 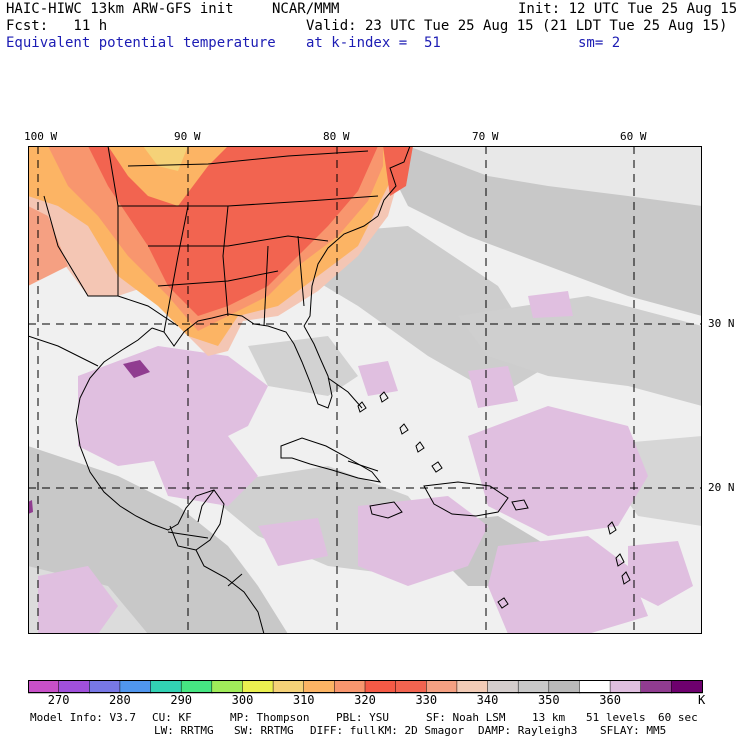 What do you see at coordinates (365, 700) in the screenshot?
I see `colorbar-label: 320` at bounding box center [365, 700].